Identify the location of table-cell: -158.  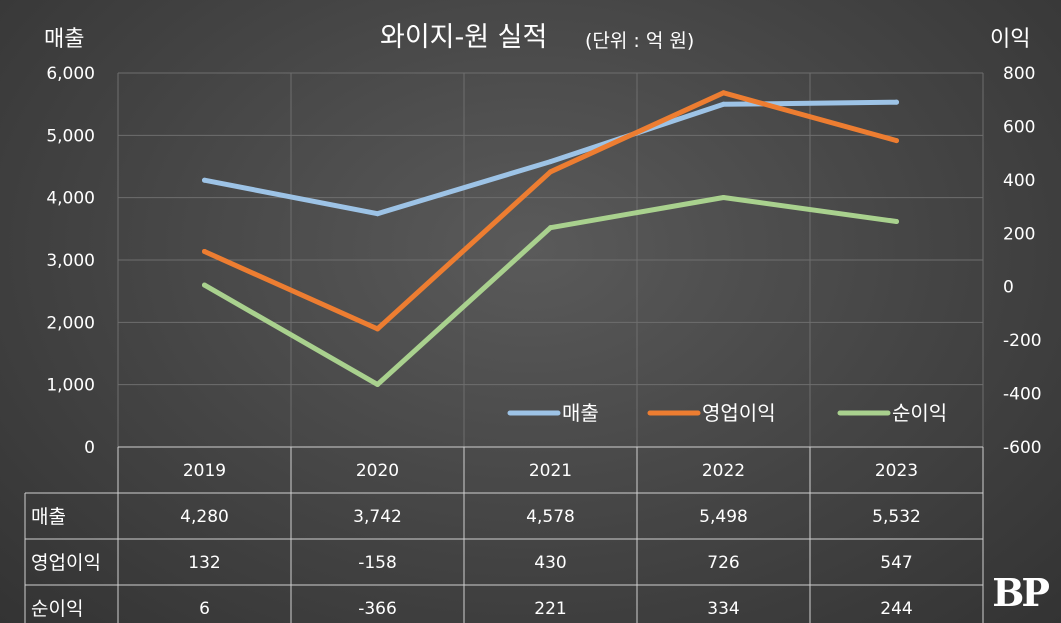
(377, 563).